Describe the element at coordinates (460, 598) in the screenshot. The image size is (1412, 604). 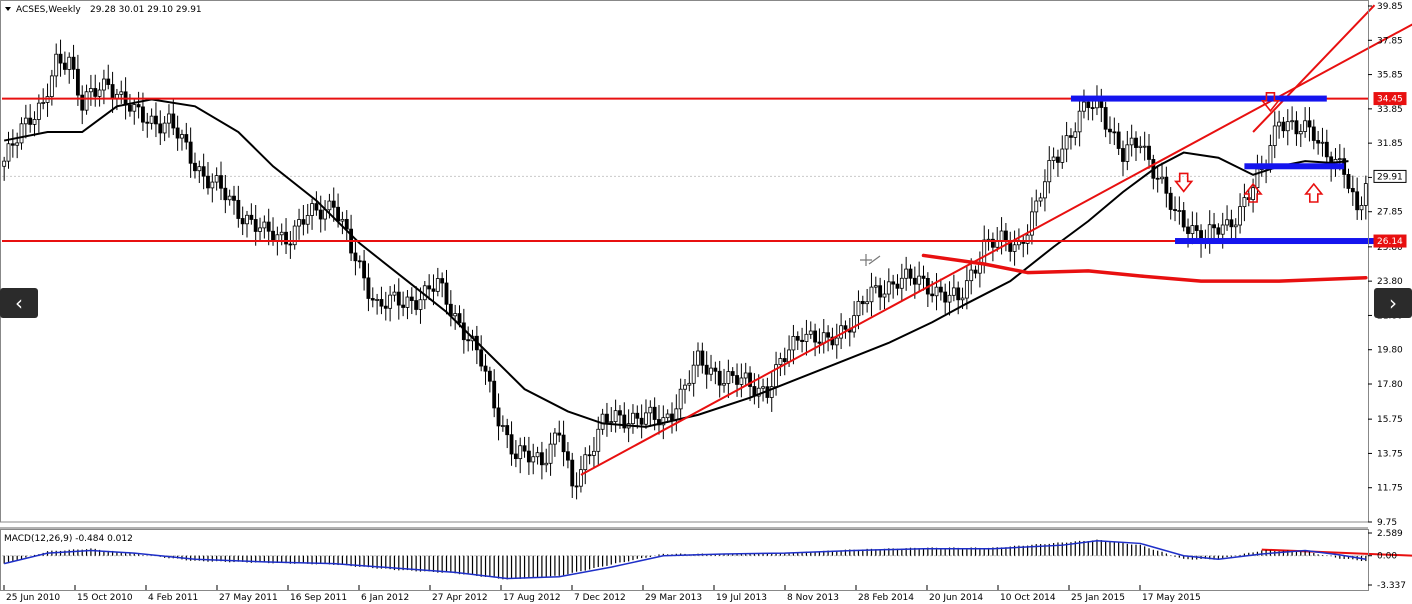
I see `x-tick-label: 27 Apr 2012` at that location.